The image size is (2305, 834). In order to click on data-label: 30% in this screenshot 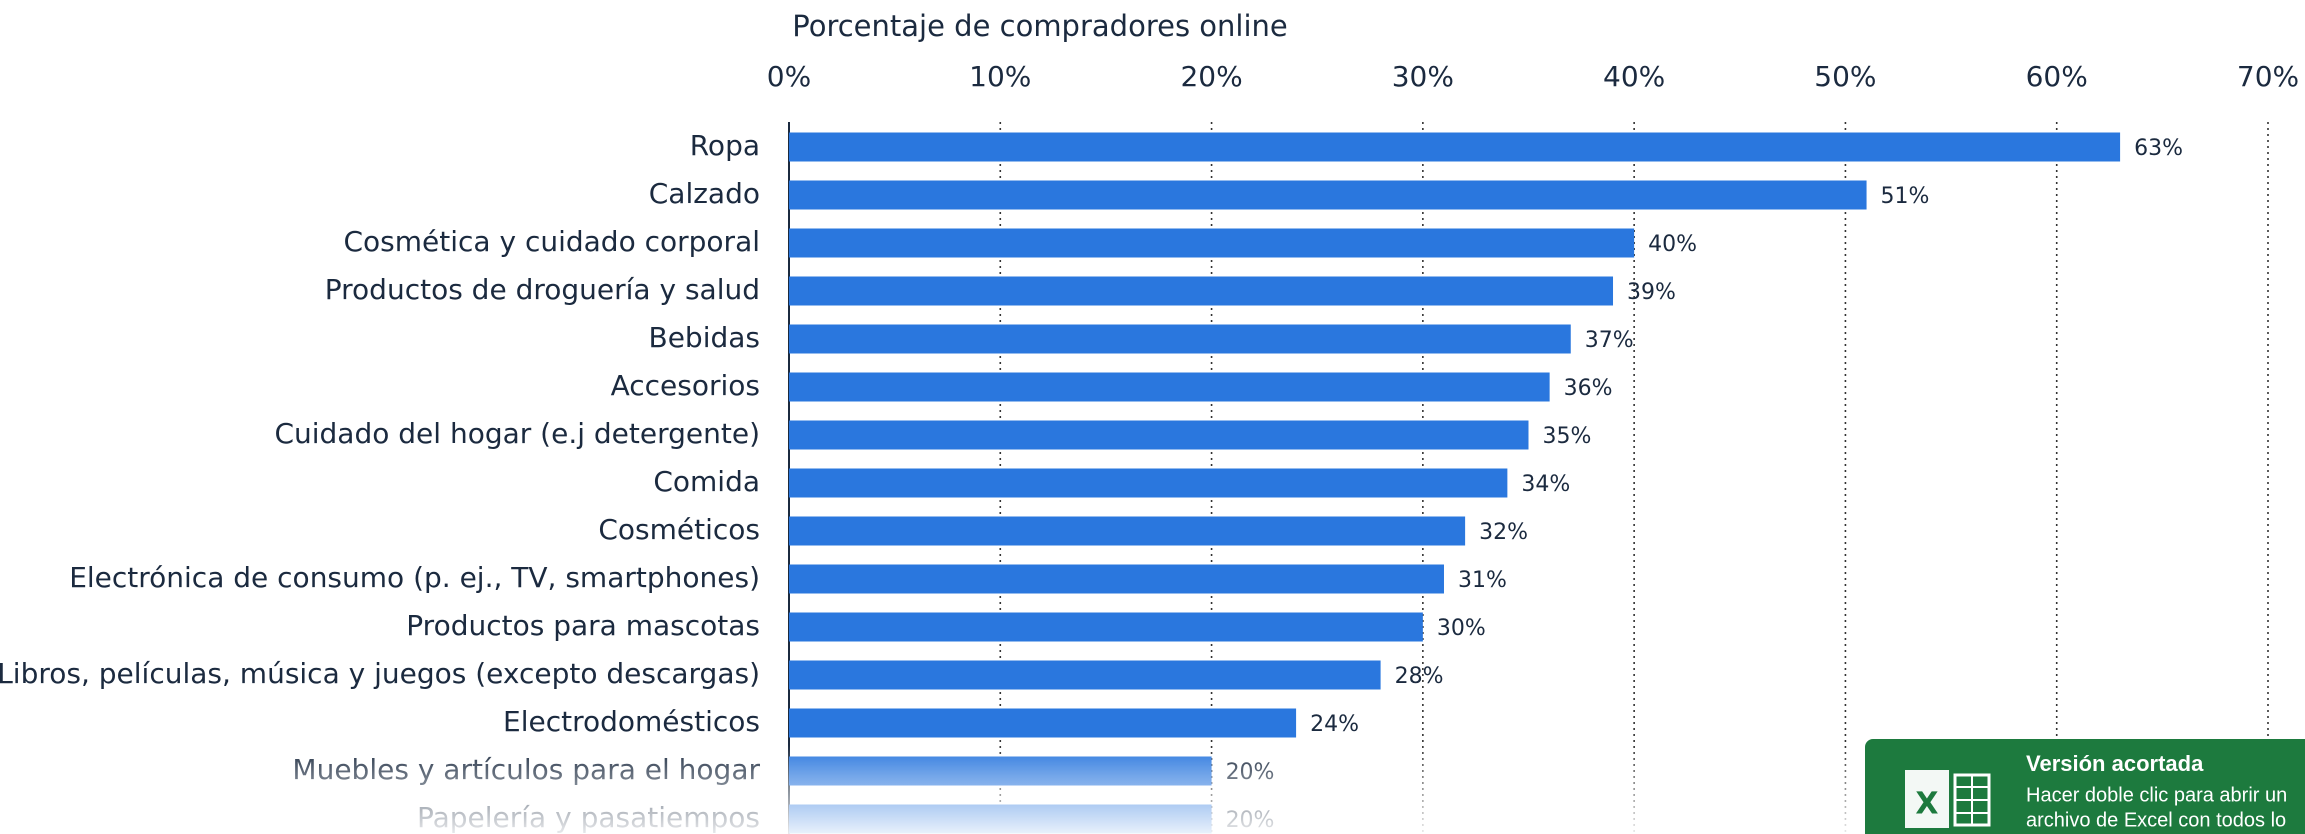, I will do `click(1461, 628)`.